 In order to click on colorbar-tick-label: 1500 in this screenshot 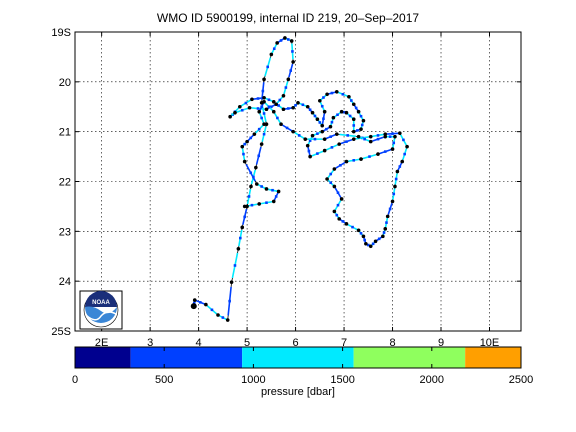, I will do `click(342, 380)`.